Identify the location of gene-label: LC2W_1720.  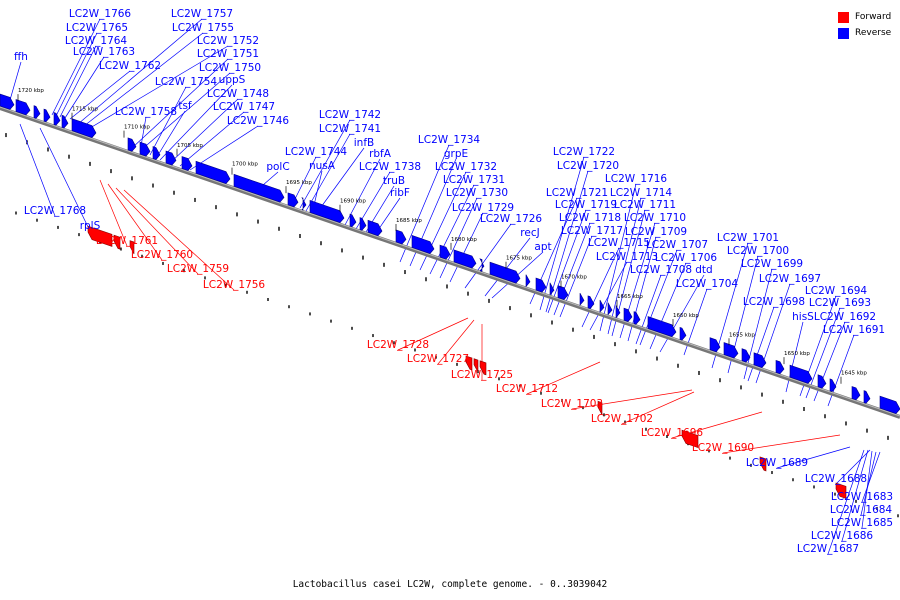
(588, 166).